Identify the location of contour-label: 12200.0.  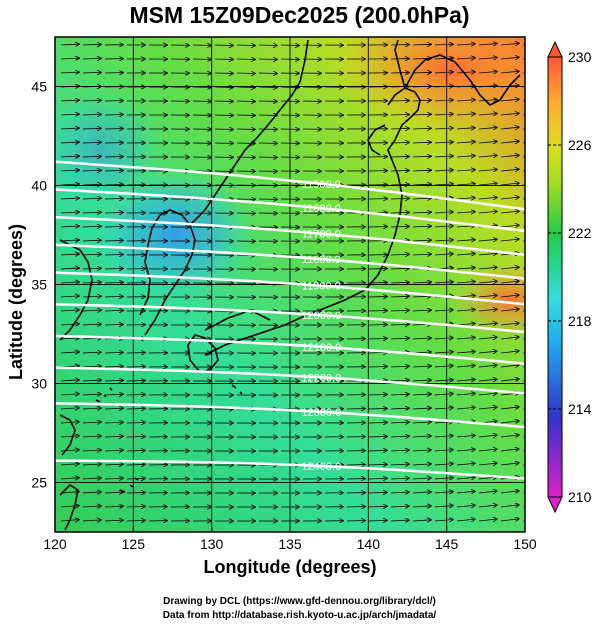
(321, 378).